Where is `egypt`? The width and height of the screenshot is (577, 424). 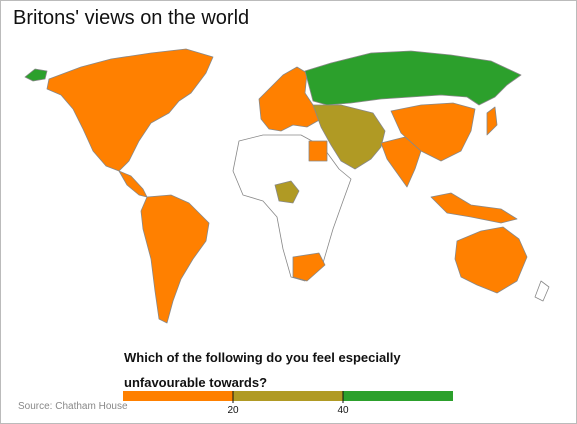 egypt is located at coordinates (318, 151).